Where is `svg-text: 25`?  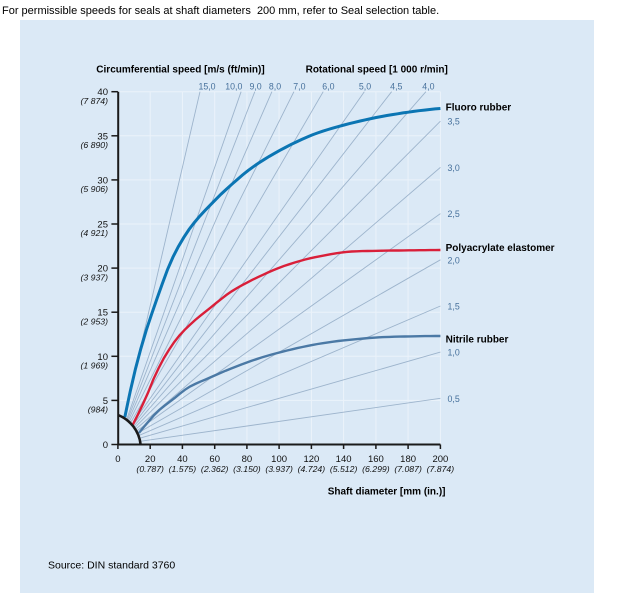
svg-text: 25 is located at coordinates (102, 225).